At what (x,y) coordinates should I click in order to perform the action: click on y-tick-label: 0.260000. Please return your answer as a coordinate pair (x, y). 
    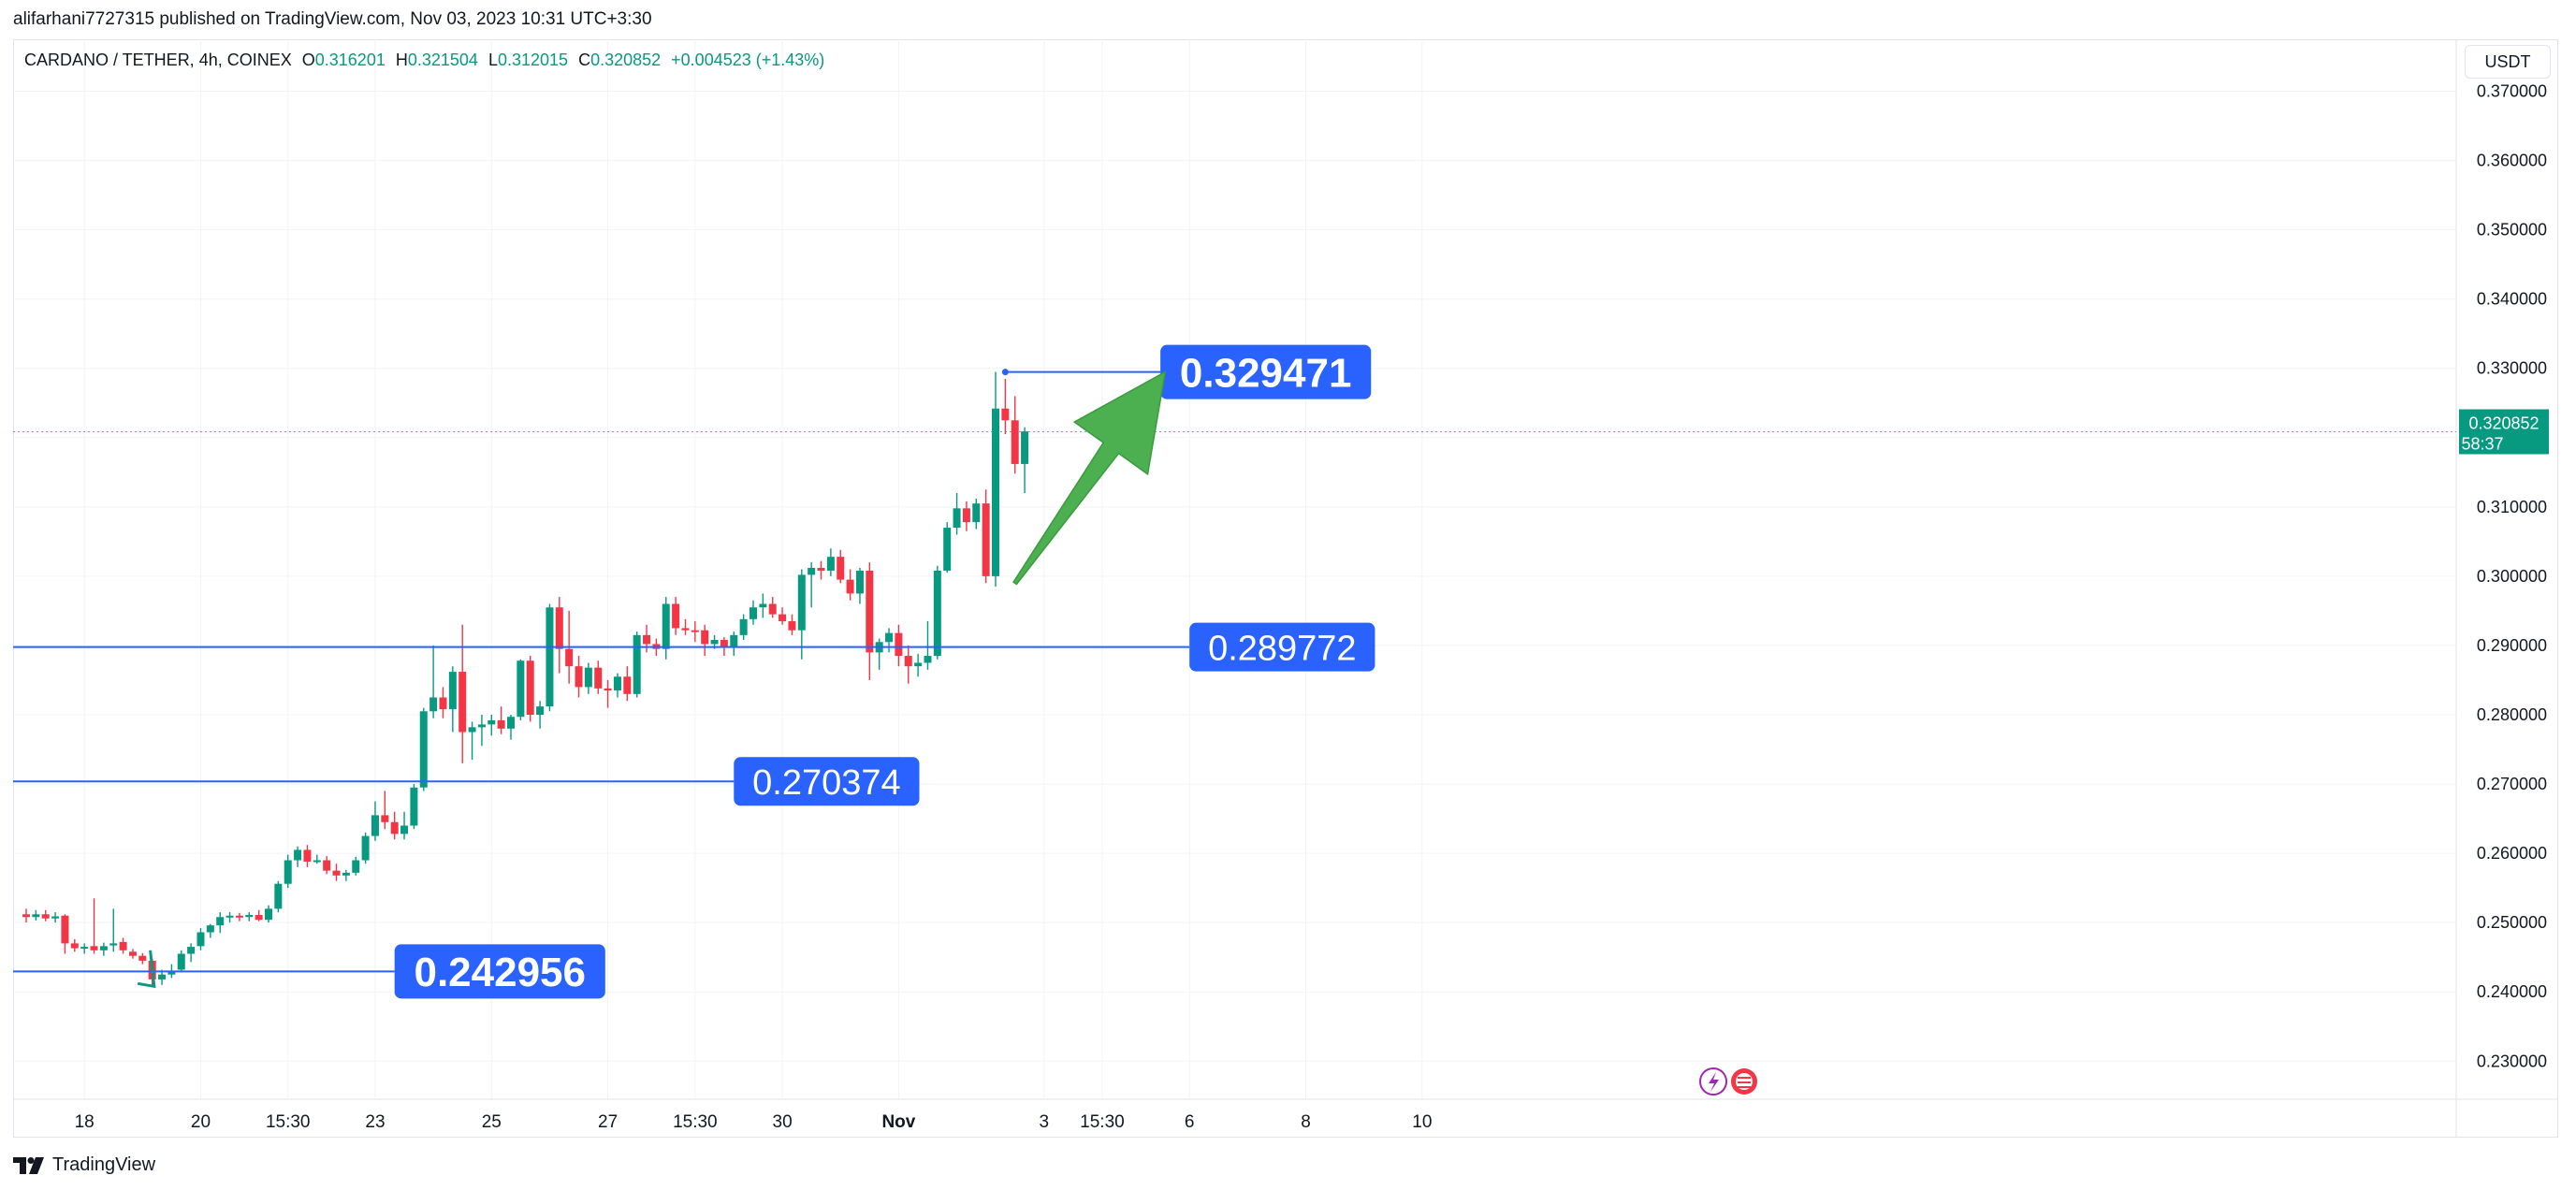
    Looking at the image, I should click on (2512, 853).